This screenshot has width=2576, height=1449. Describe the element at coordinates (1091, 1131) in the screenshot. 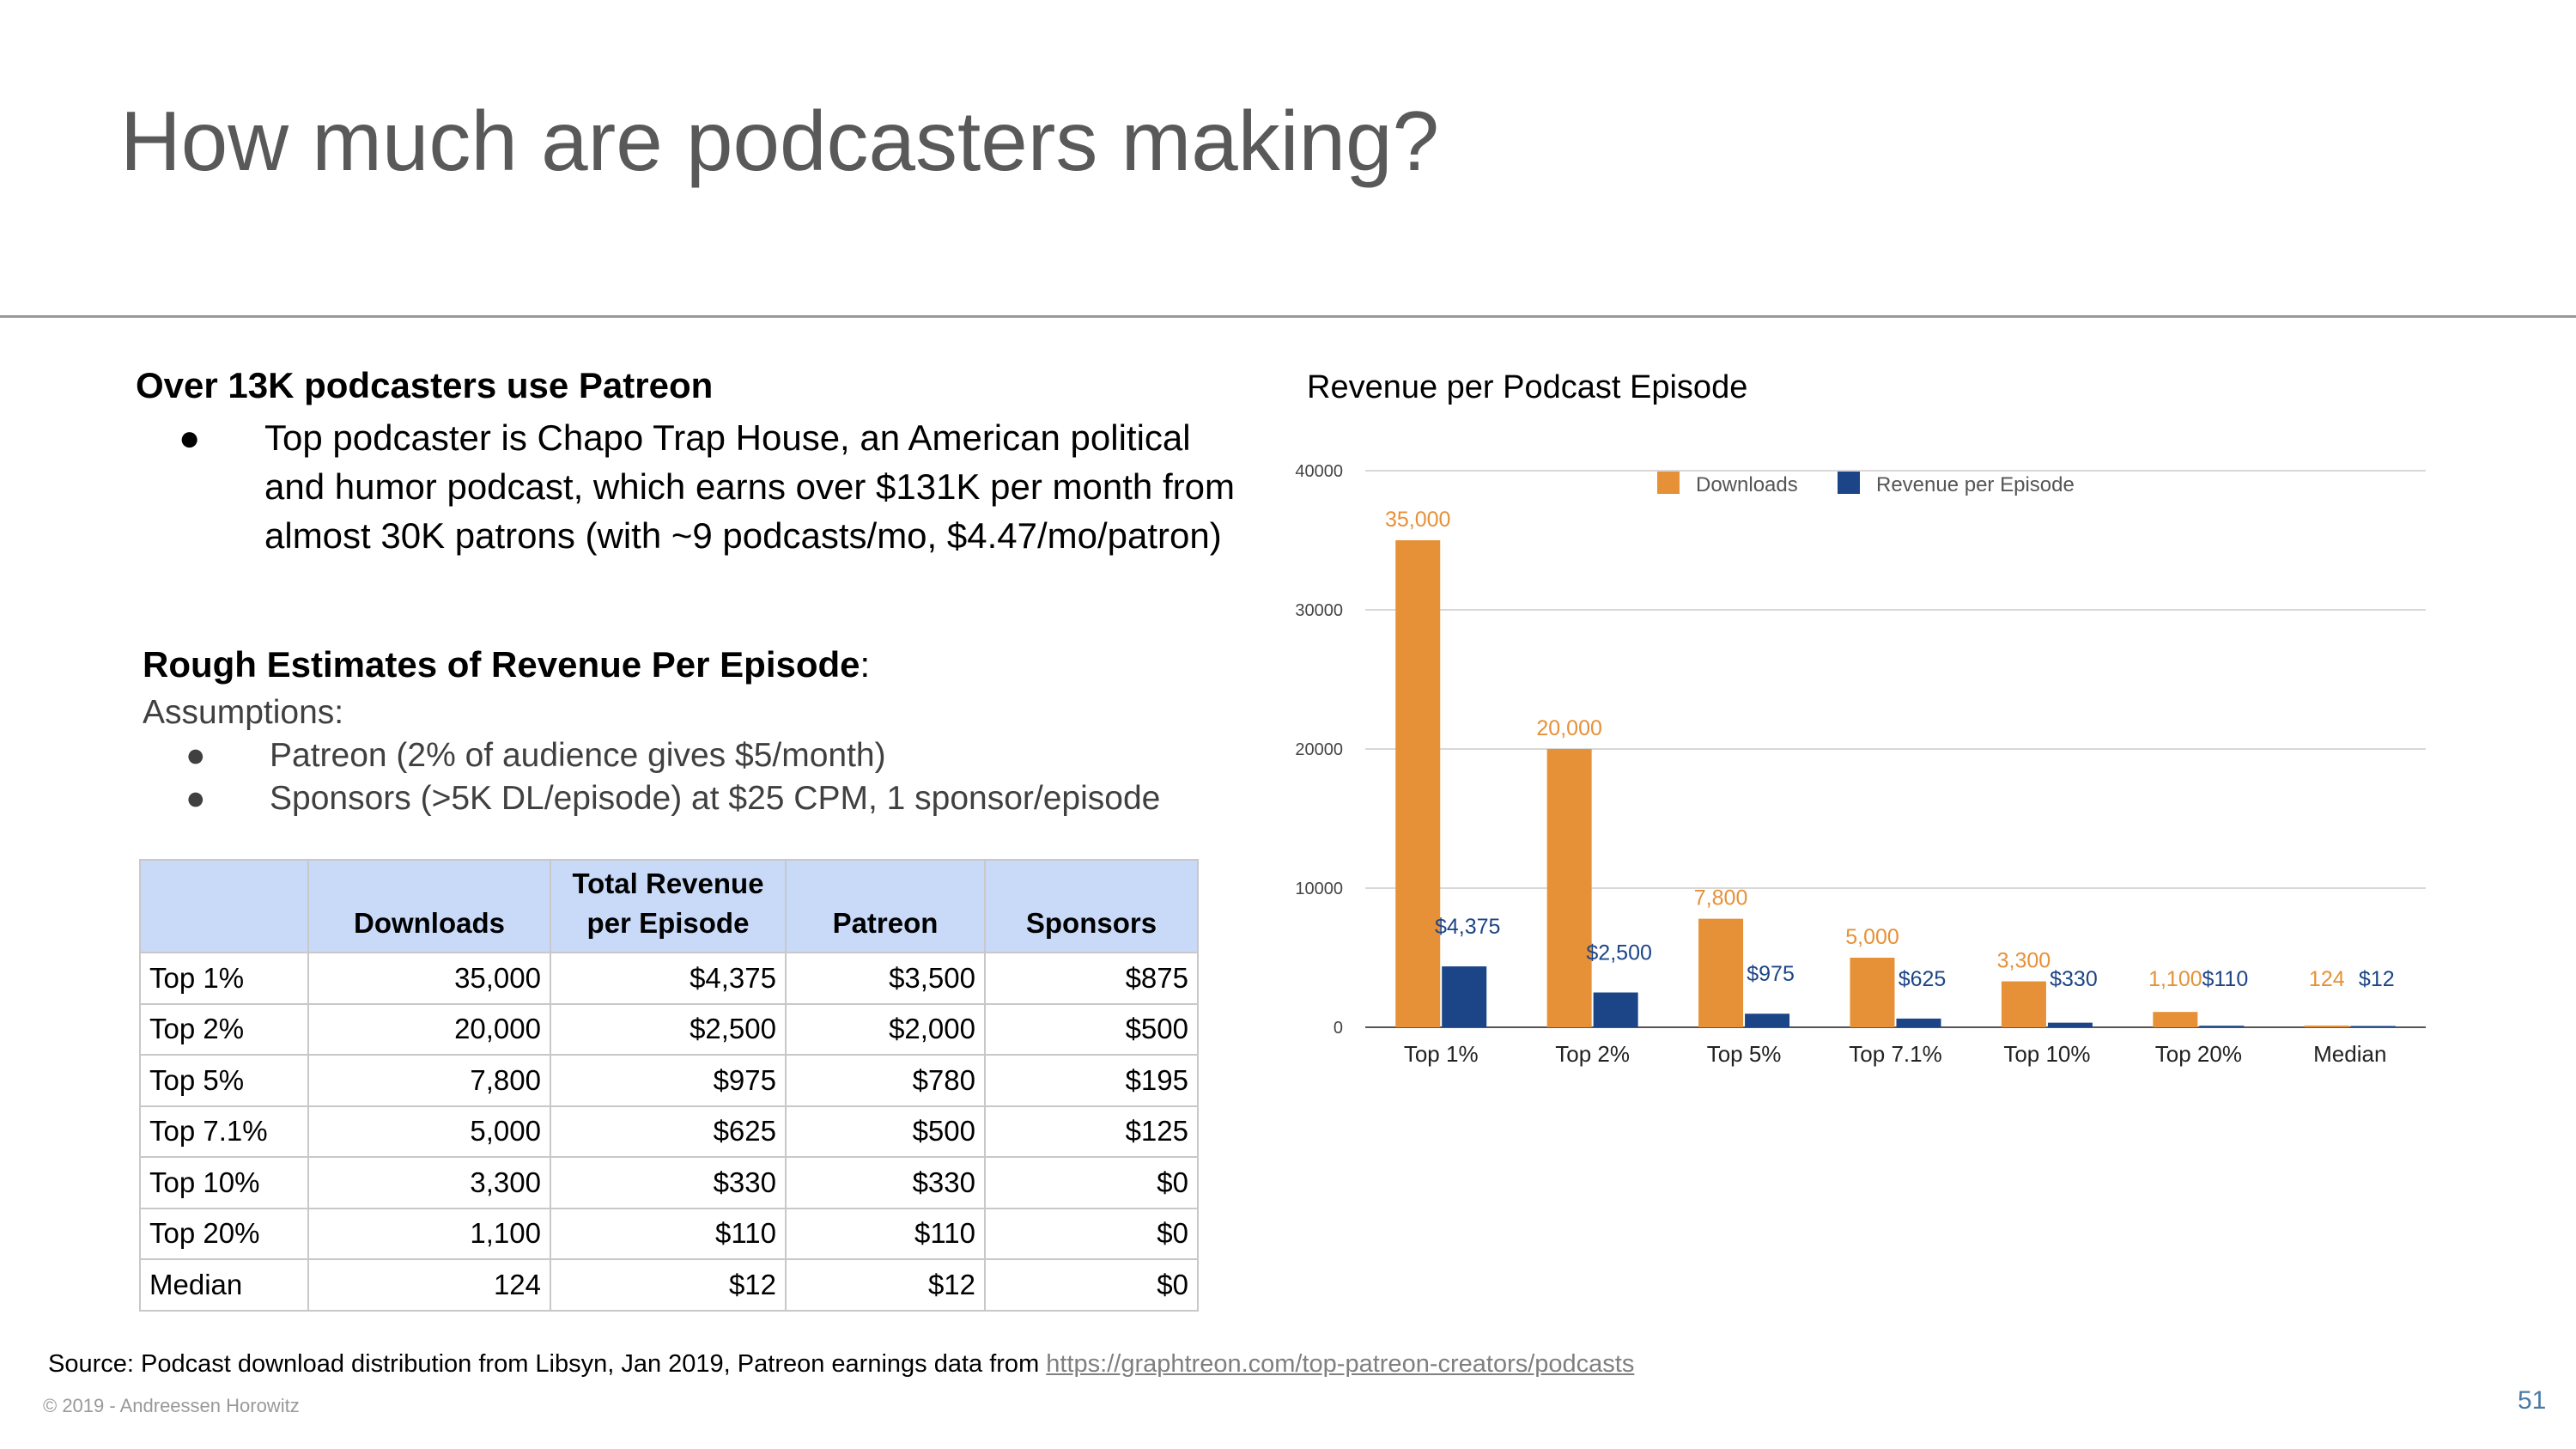

I see `table-cell: $125` at that location.